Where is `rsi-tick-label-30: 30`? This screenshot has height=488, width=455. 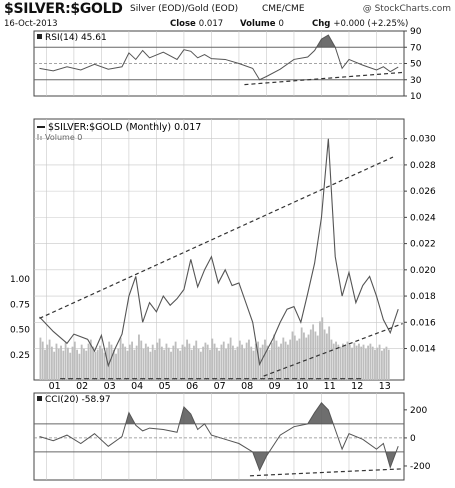 rsi-tick-label-30: 30 is located at coordinates (416, 81).